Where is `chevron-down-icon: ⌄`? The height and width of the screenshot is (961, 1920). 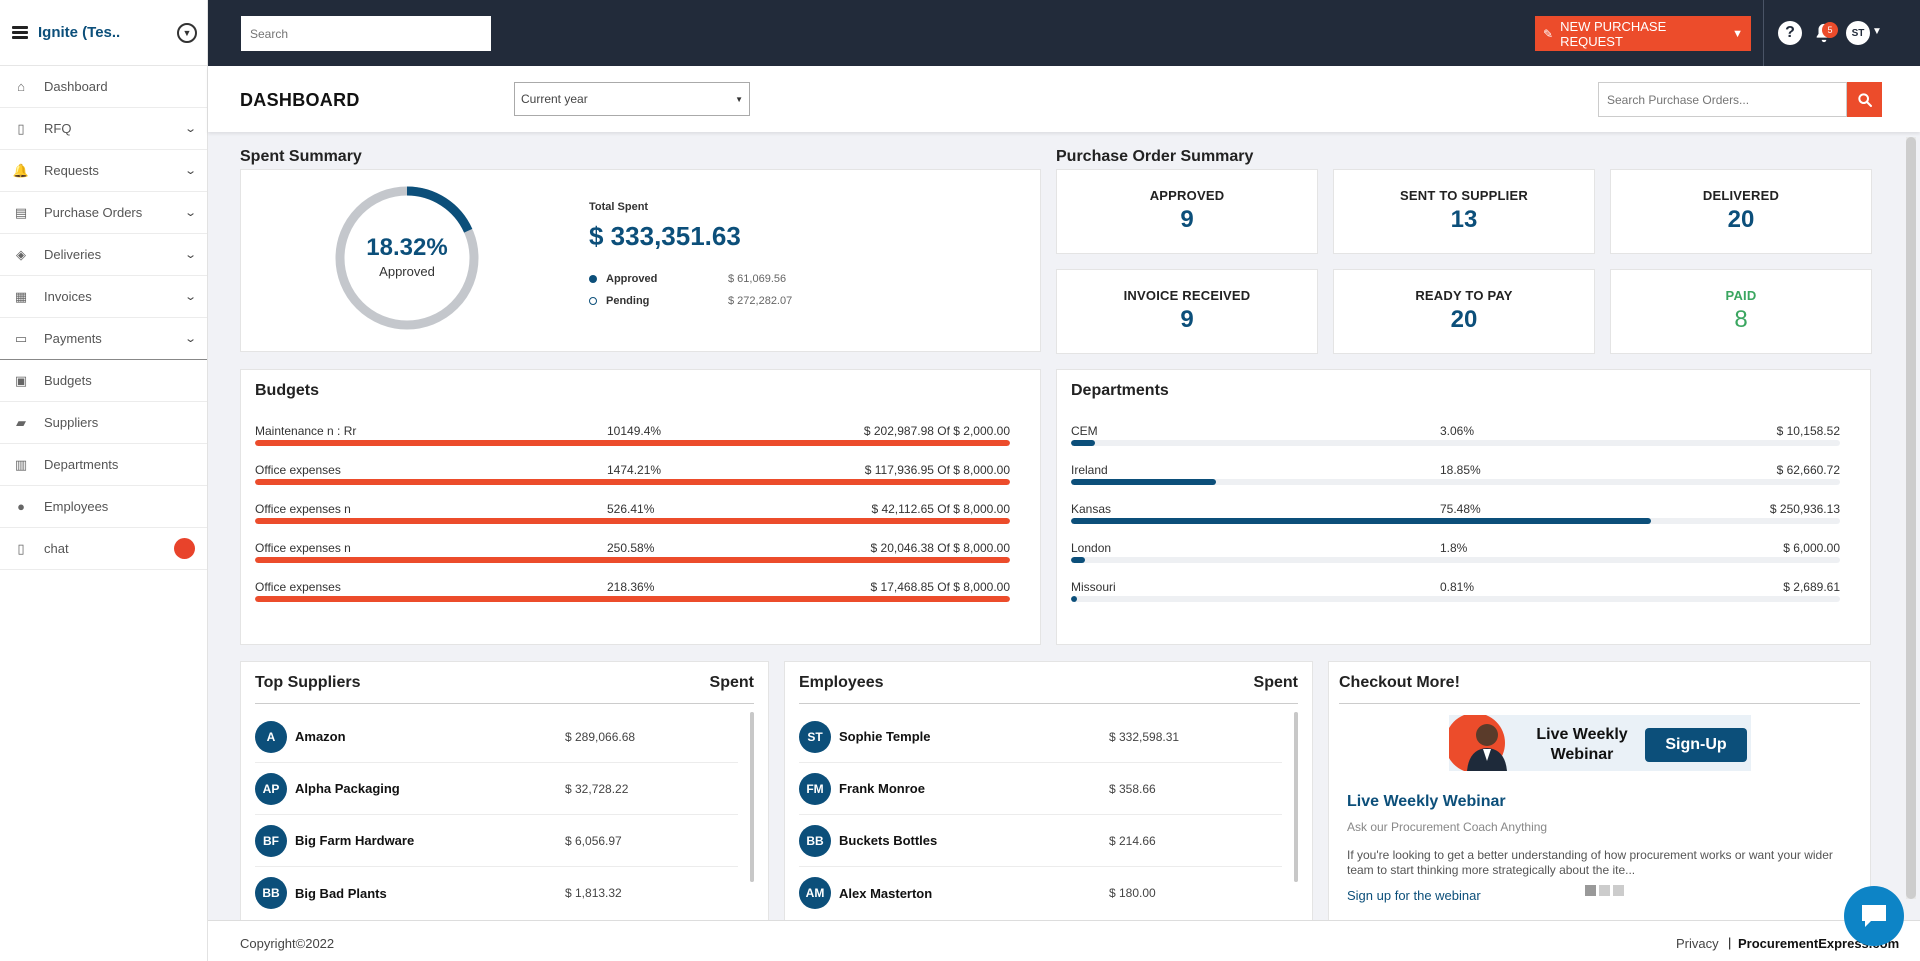
chevron-down-icon: ⌄ is located at coordinates (190, 213).